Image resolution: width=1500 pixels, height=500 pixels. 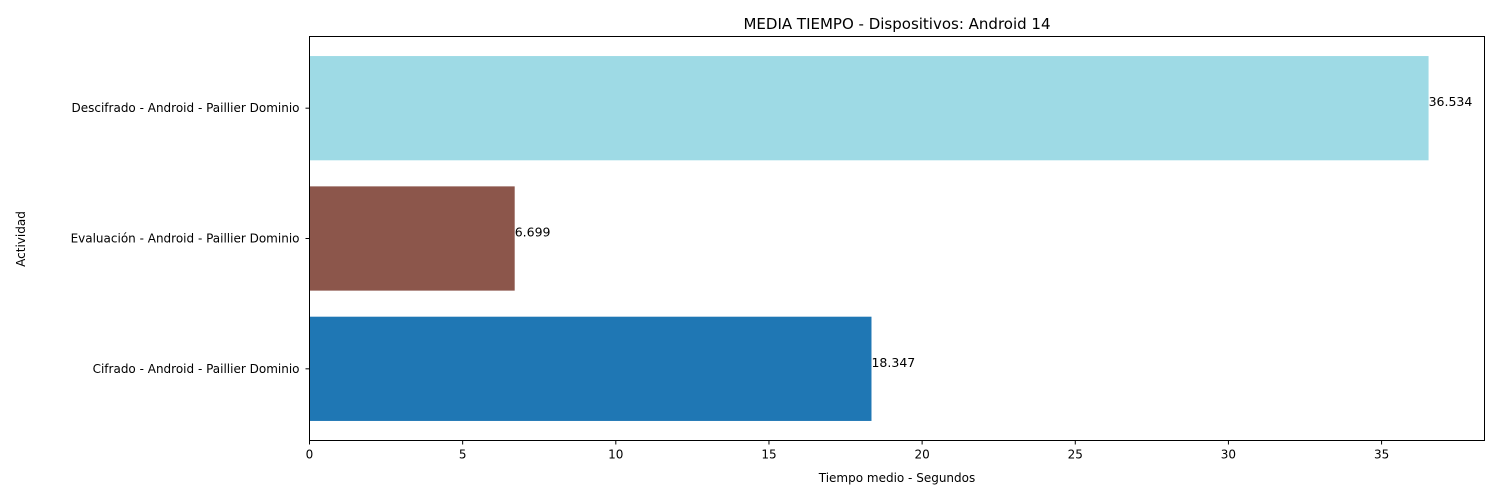 What do you see at coordinates (533, 232) in the screenshot?
I see `data-label-1: 6.699` at bounding box center [533, 232].